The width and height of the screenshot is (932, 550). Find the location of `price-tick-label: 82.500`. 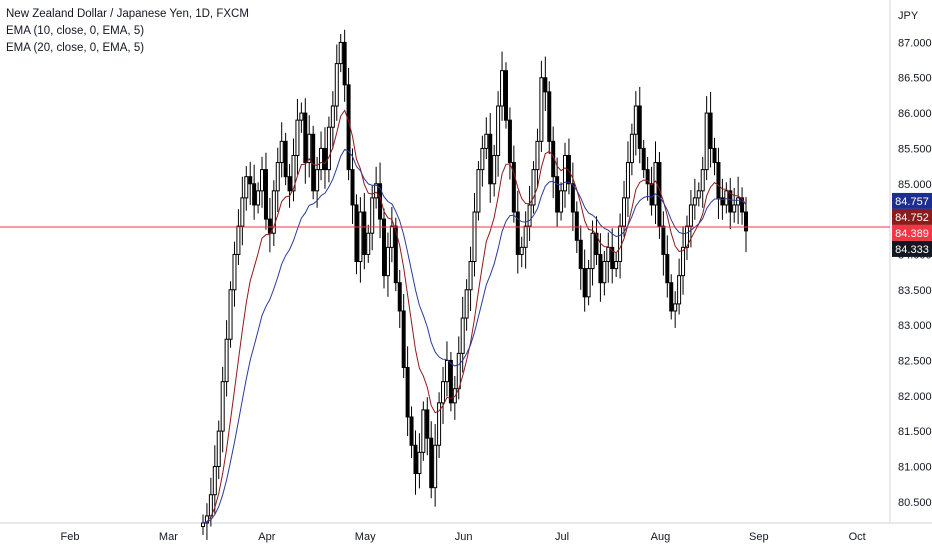

price-tick-label: 82.500 is located at coordinates (915, 361).